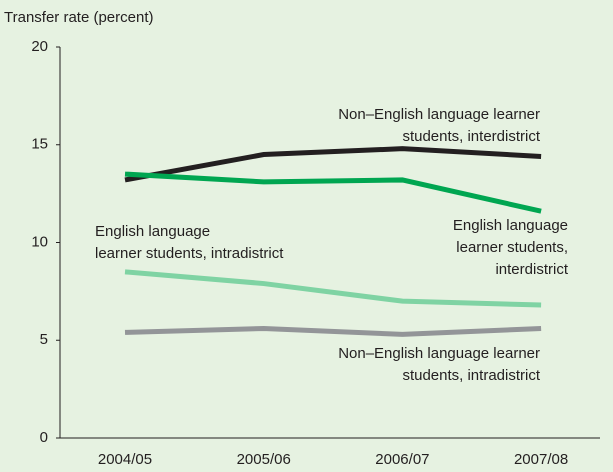 The image size is (613, 472). I want to click on y-tick-label: 10, so click(39, 241).